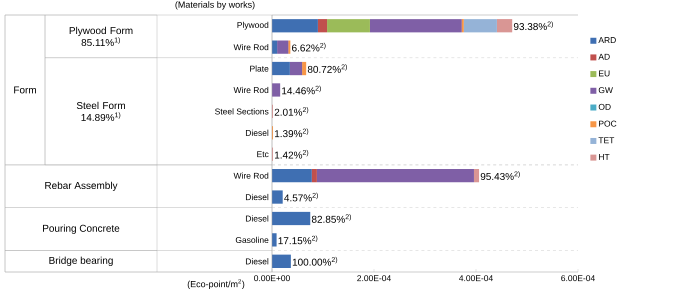  What do you see at coordinates (81, 186) in the screenshot?
I see `text: Rebar Assembly` at bounding box center [81, 186].